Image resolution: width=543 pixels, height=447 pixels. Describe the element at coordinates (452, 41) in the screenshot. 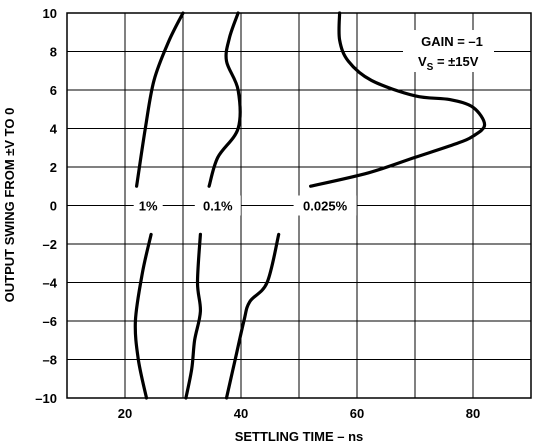

I see `gain-label: GAIN = –1` at that location.